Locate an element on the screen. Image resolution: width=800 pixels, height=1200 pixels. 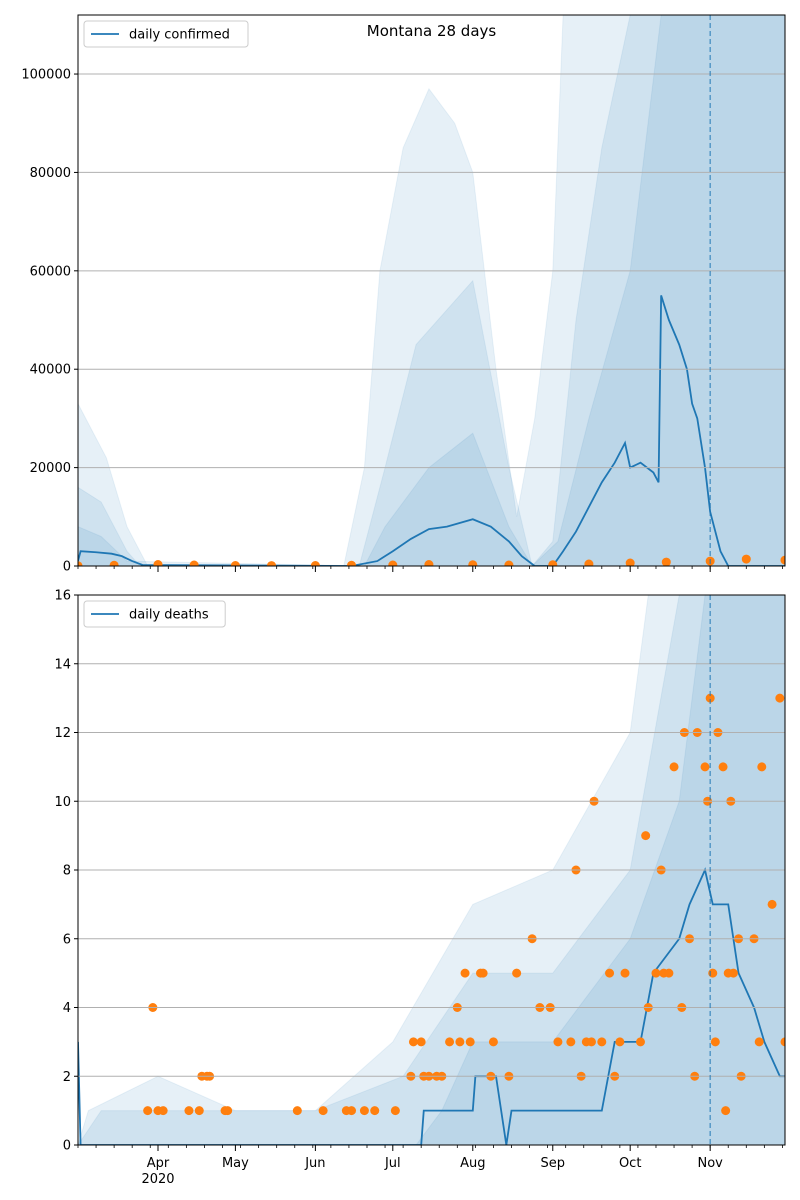
y-tick-label: 100000 is located at coordinates (46, 75).